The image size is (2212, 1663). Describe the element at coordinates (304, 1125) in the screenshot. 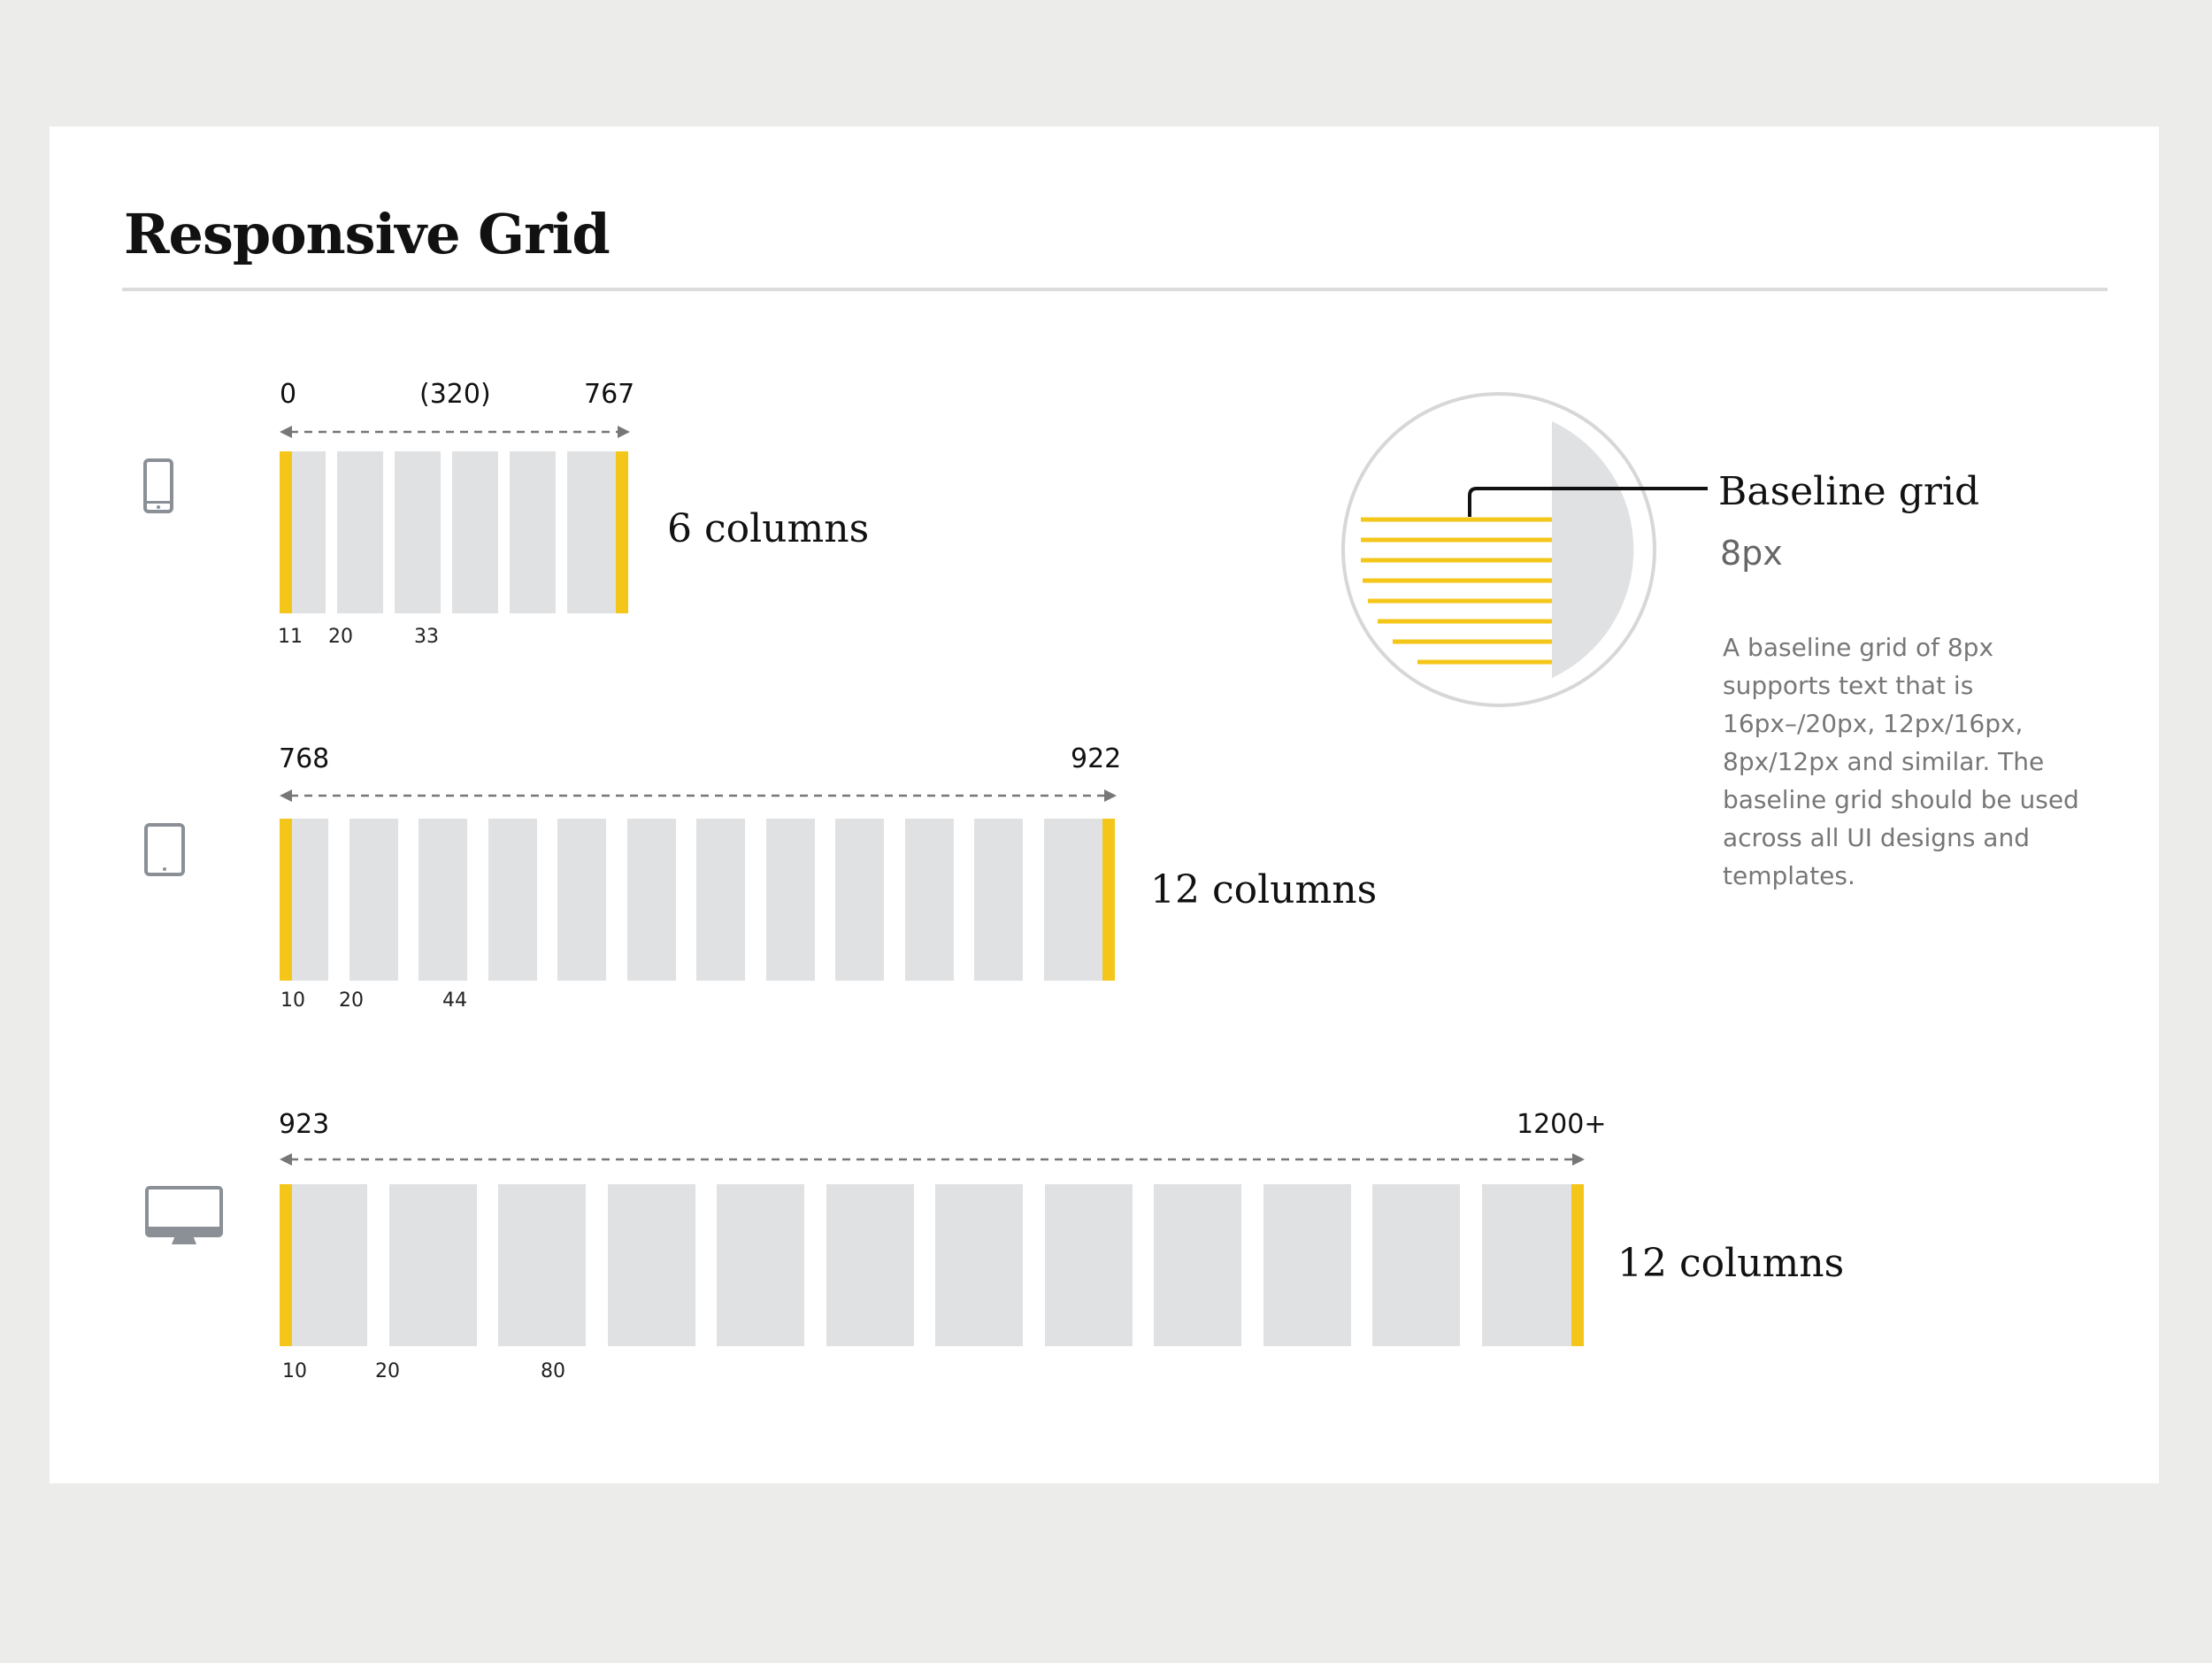

I see `range-start-label: 923` at that location.